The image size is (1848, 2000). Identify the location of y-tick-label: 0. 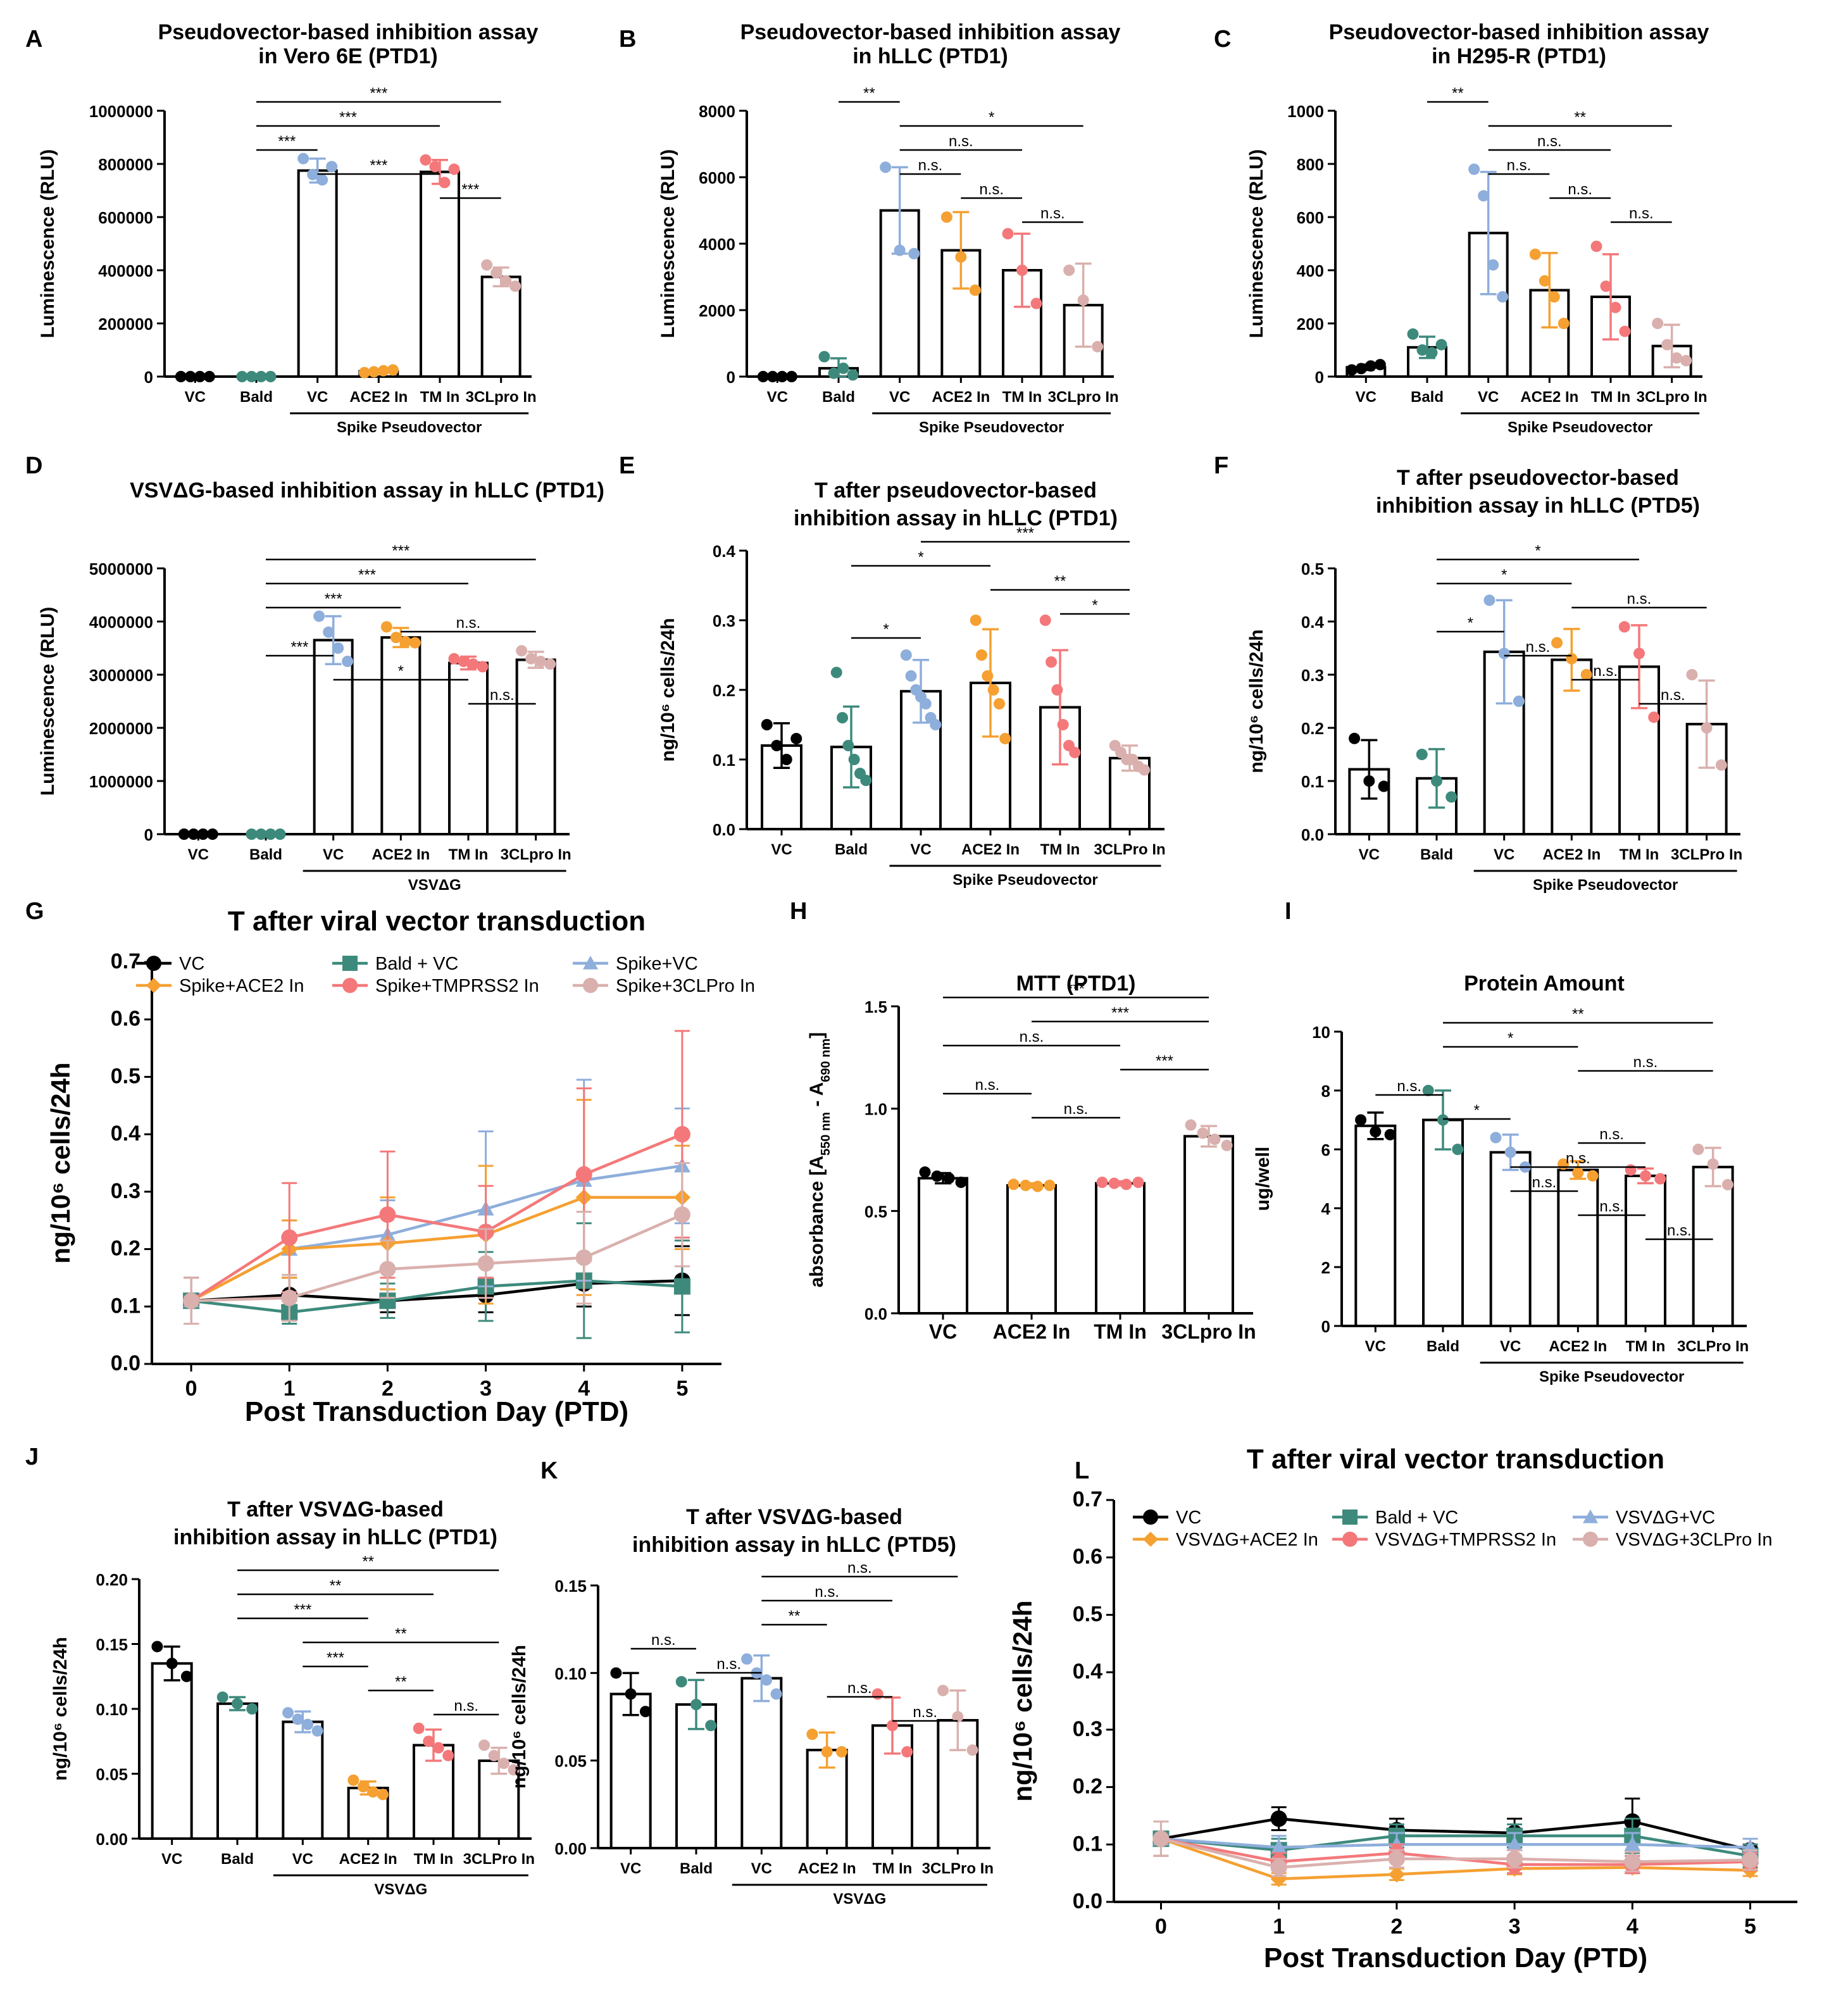
(148, 378).